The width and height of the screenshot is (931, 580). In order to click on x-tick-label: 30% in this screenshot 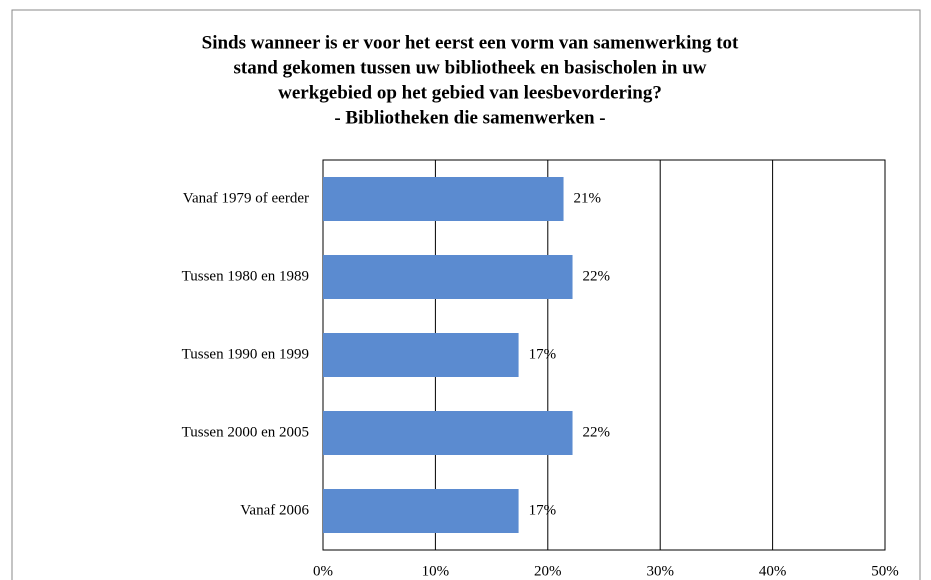, I will do `click(660, 571)`.